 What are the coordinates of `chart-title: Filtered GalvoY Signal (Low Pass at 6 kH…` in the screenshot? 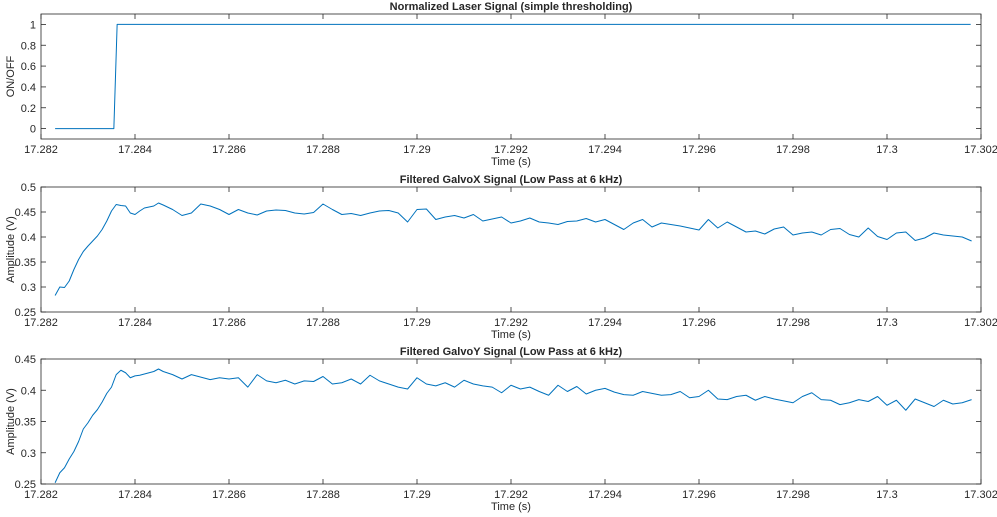 It's located at (511, 352).